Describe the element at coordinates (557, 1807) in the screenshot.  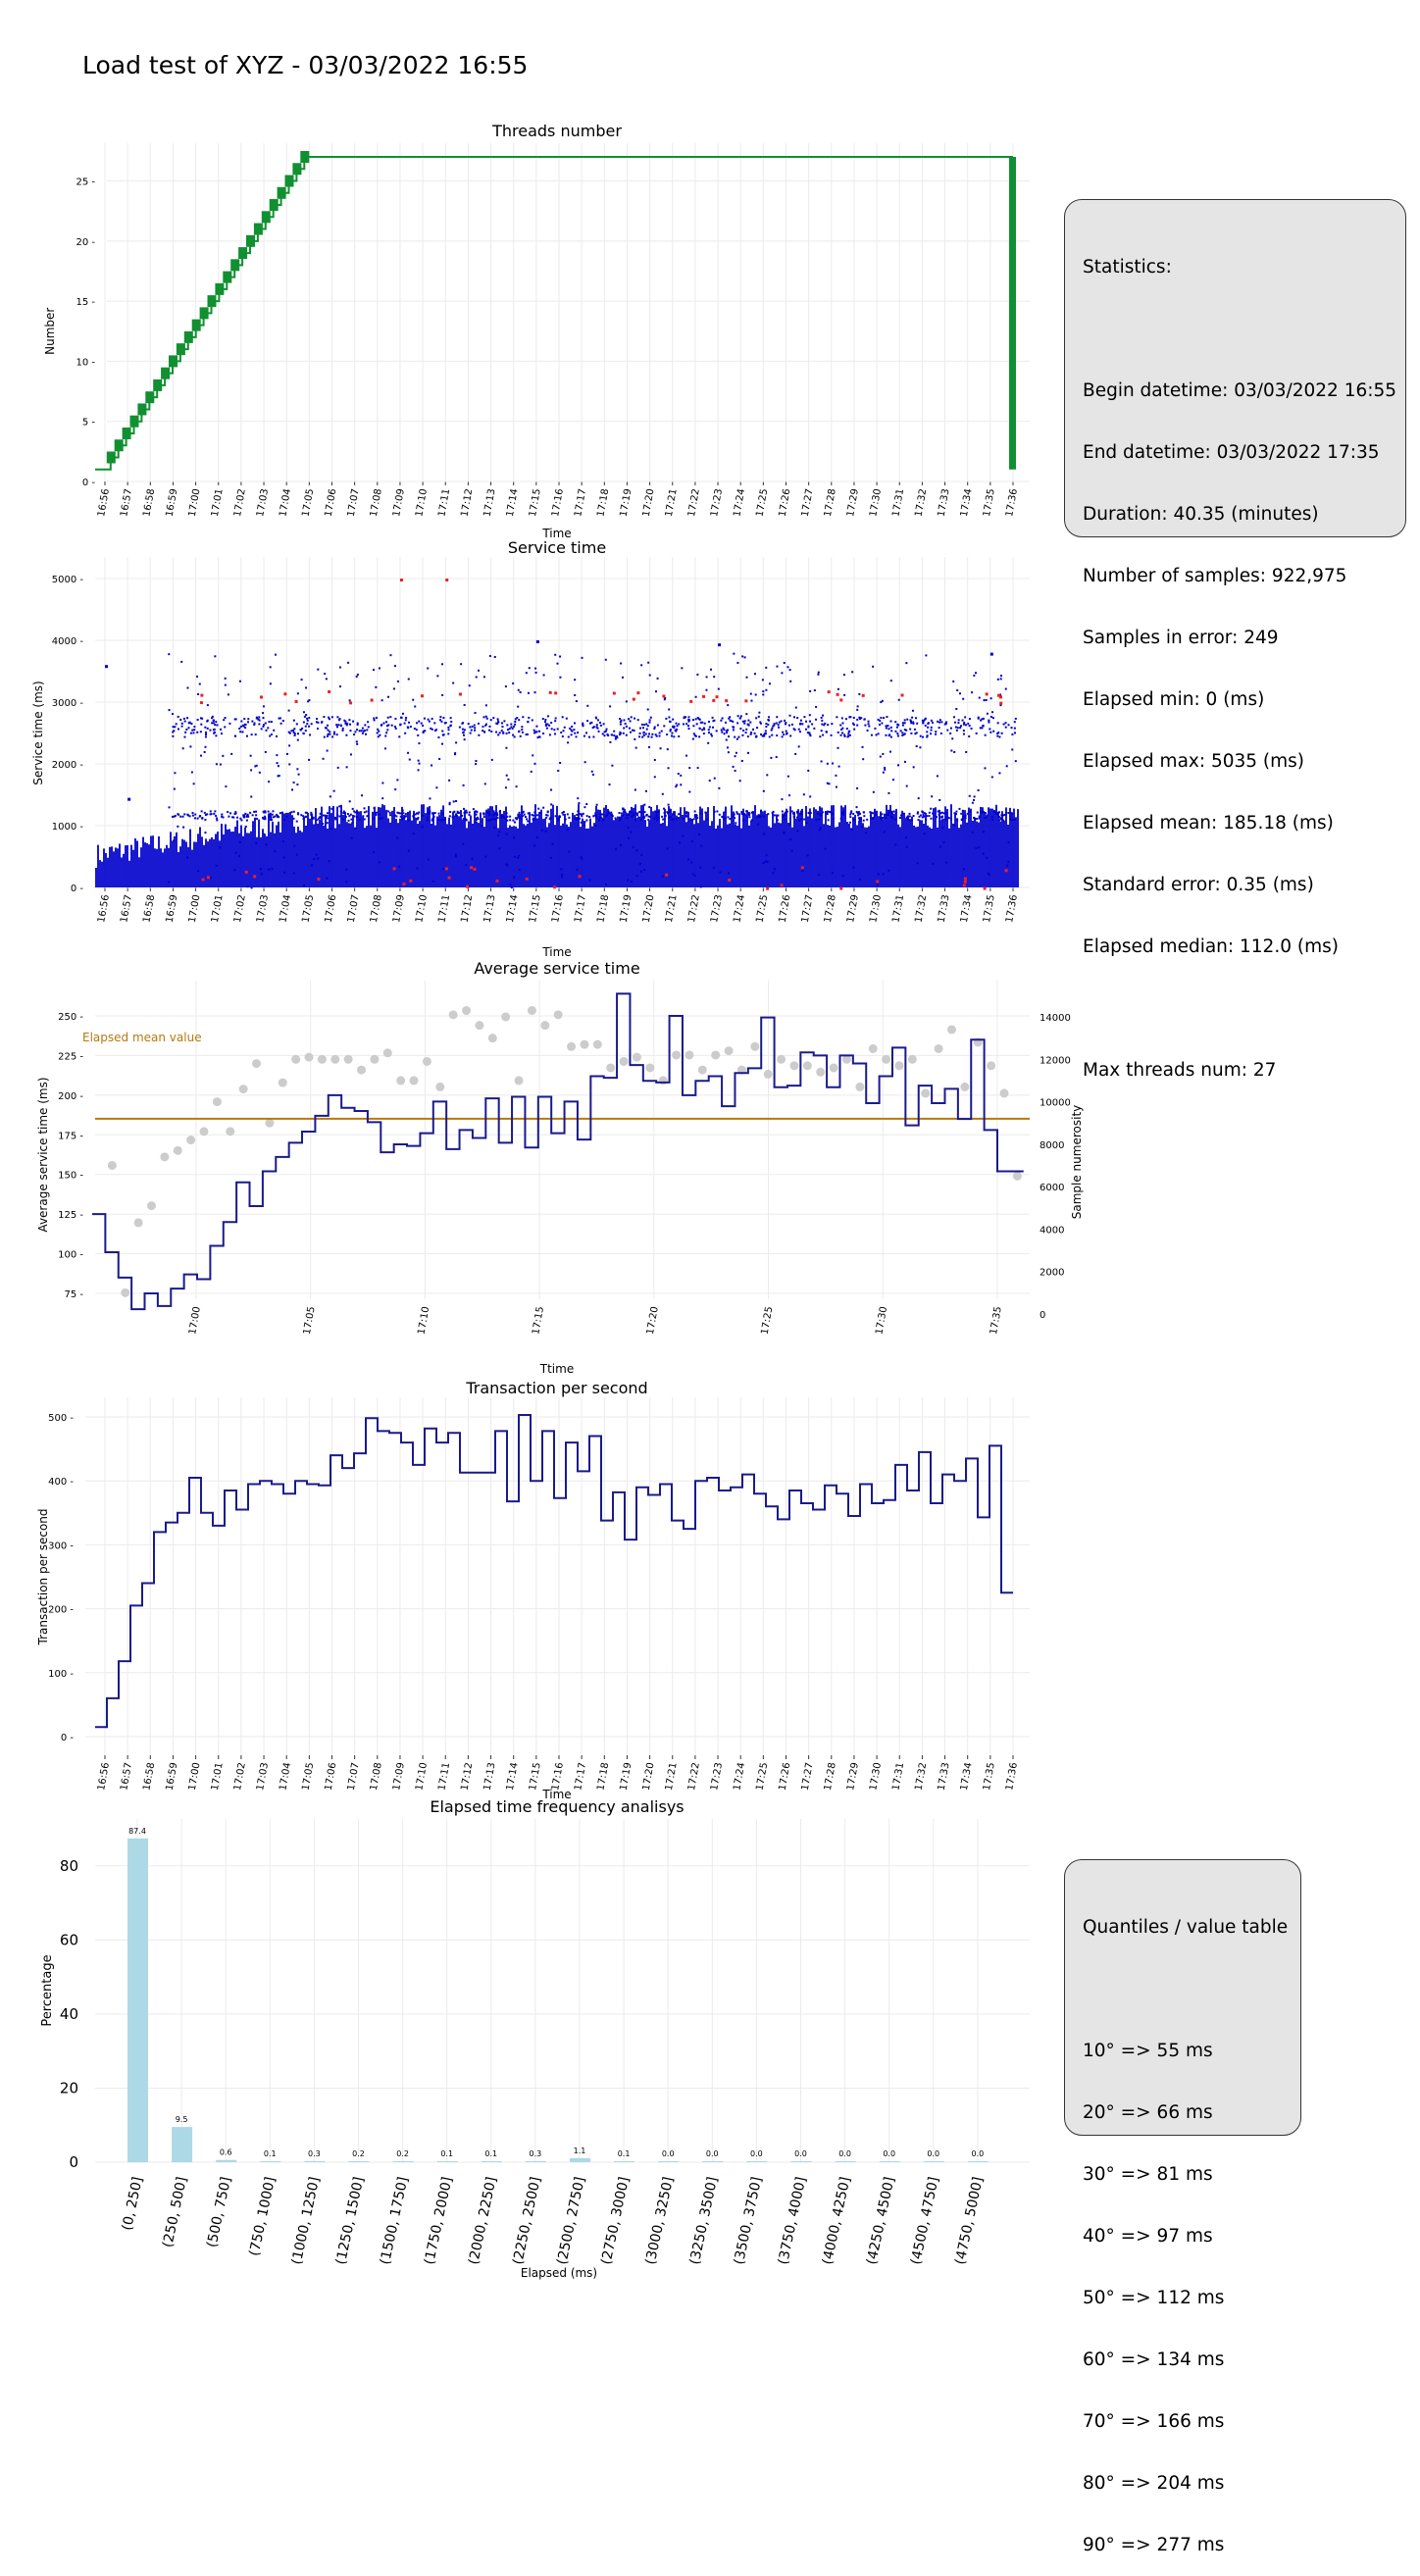
I see `chart-title: Elapsed time frequency analisys` at that location.